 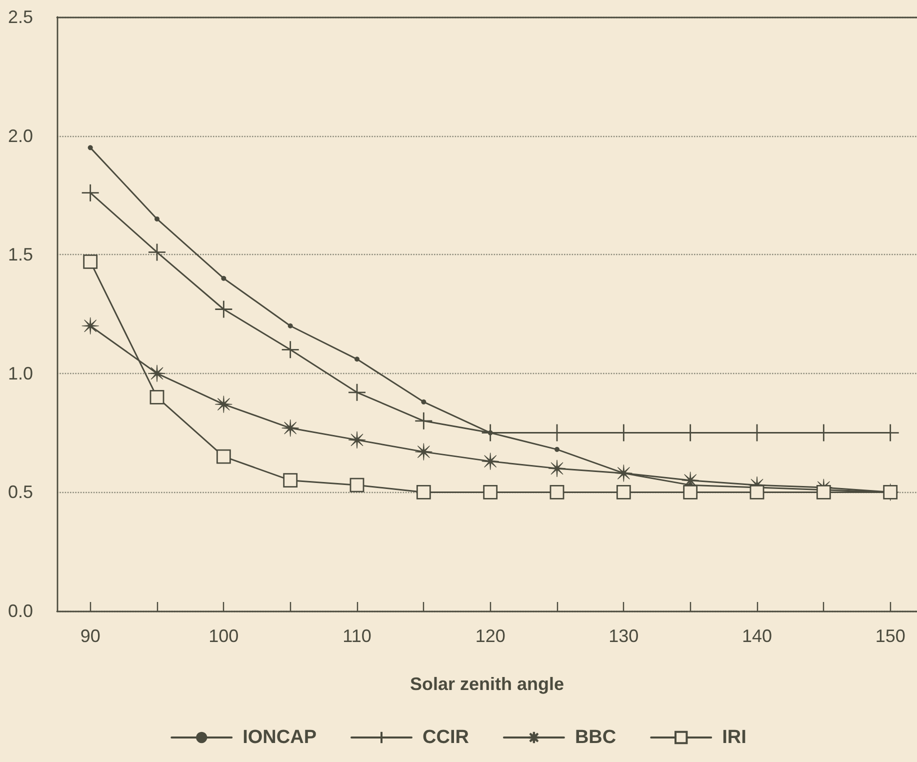 I want to click on y-tick-label: 2.5, so click(x=20, y=17).